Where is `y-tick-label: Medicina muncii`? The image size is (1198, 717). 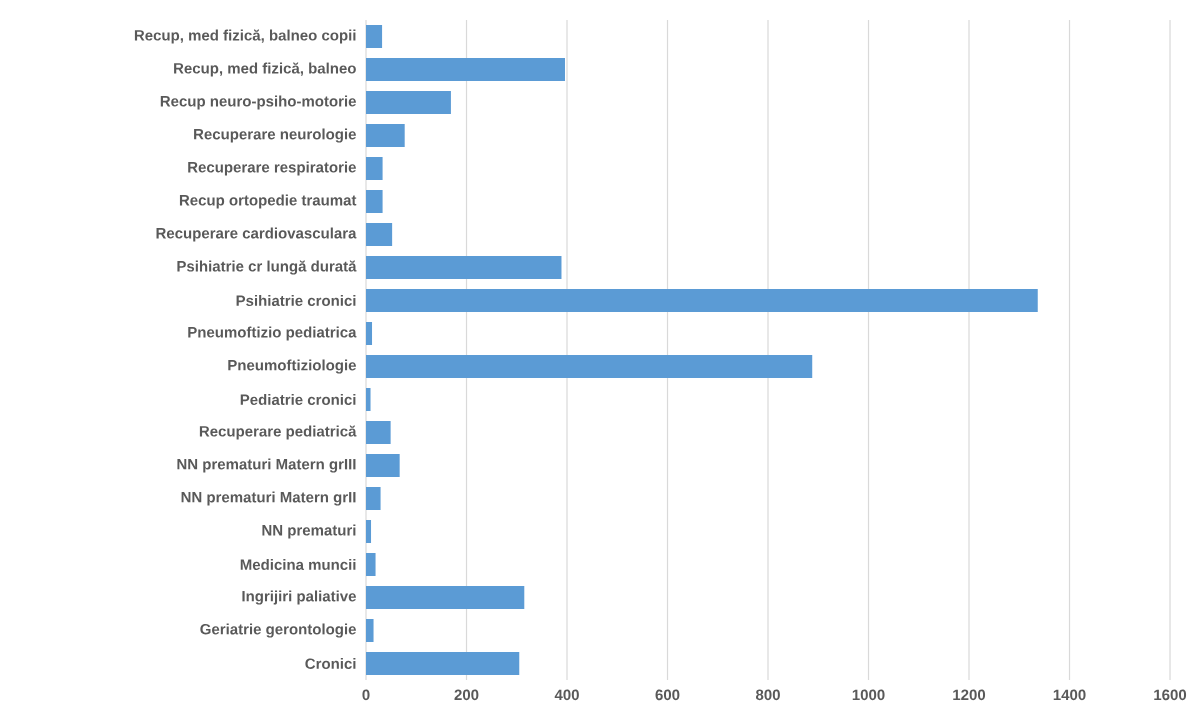
y-tick-label: Medicina muncii is located at coordinates (298, 565).